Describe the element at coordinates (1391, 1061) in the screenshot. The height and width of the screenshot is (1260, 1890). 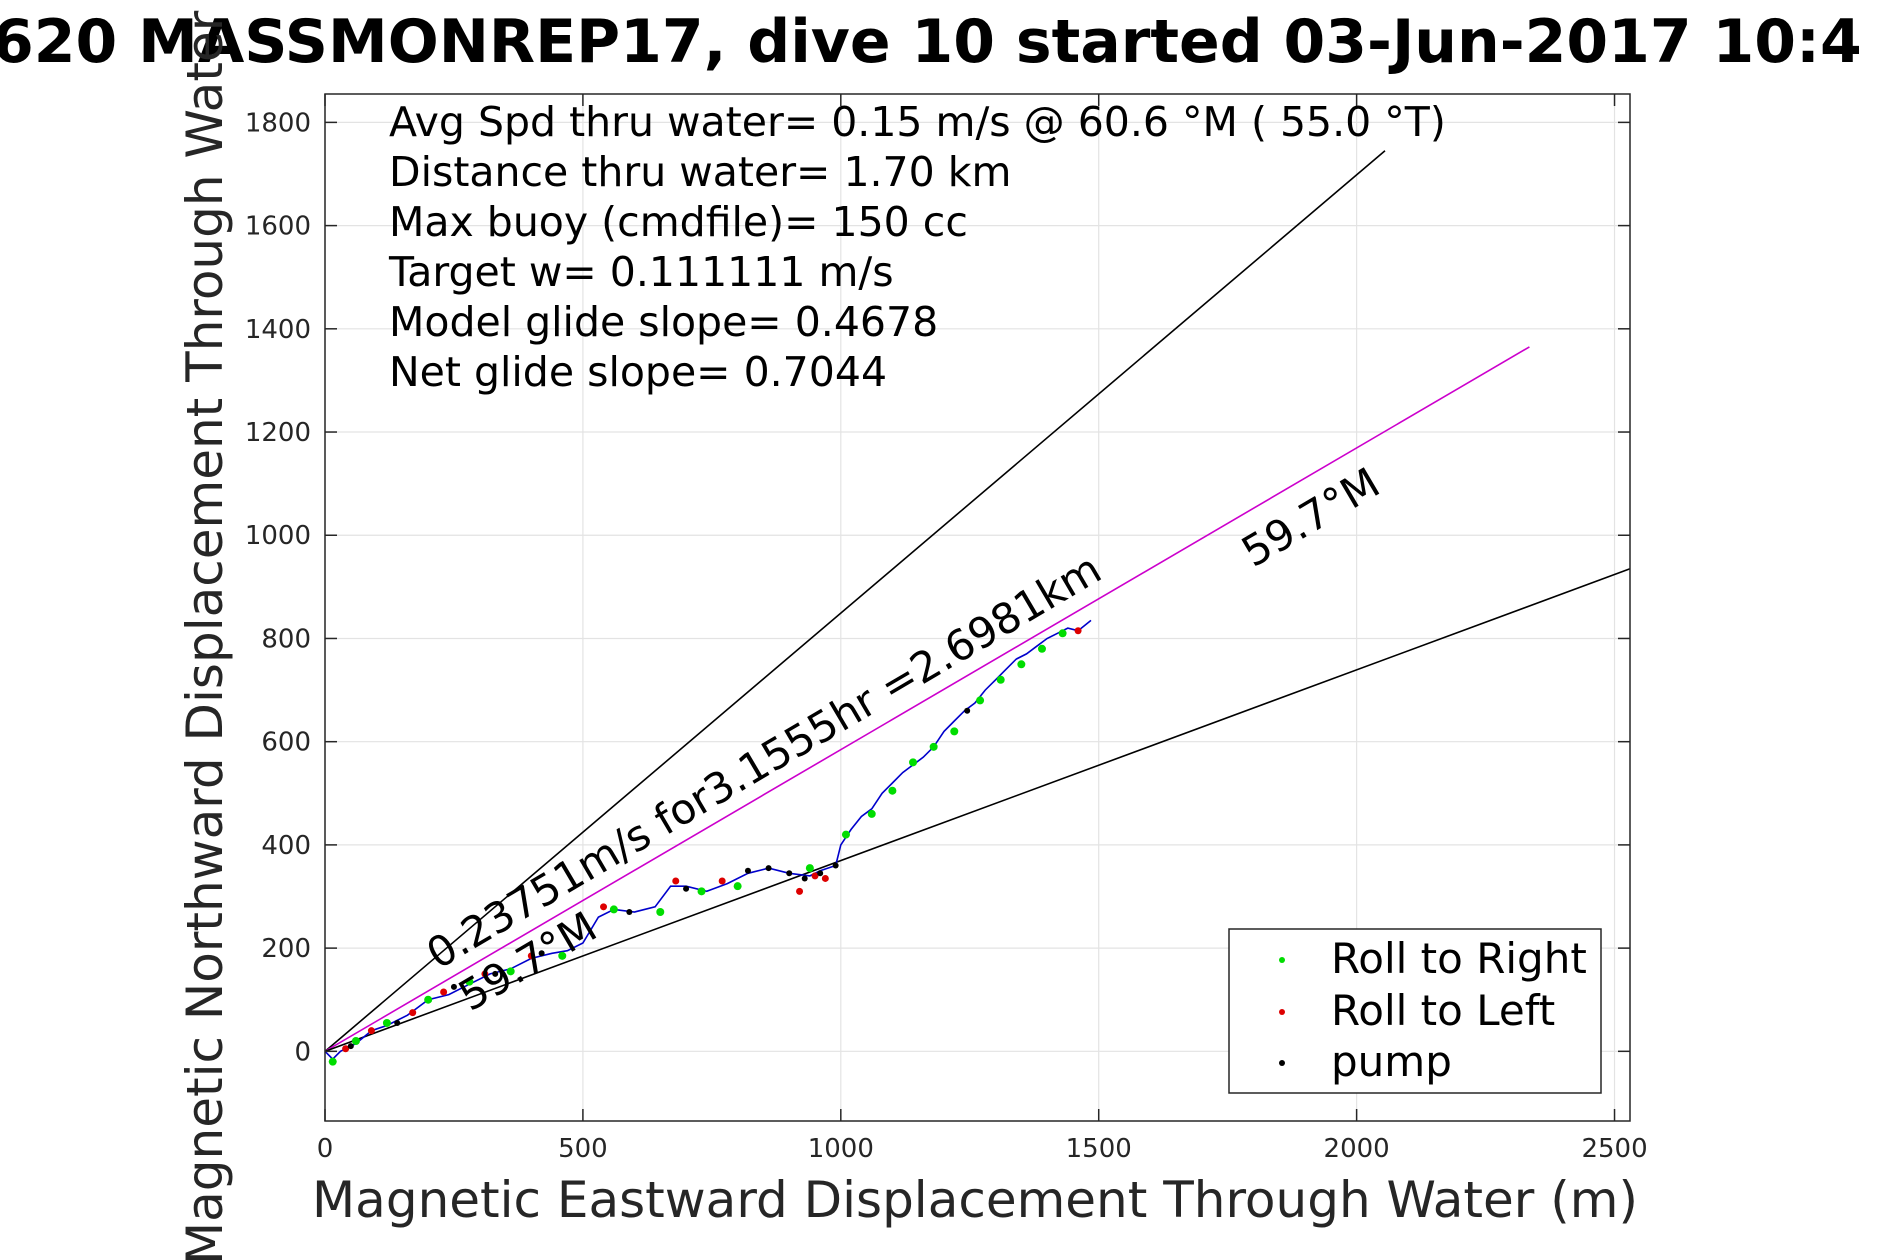
I see `legend-label-pump: pump` at that location.